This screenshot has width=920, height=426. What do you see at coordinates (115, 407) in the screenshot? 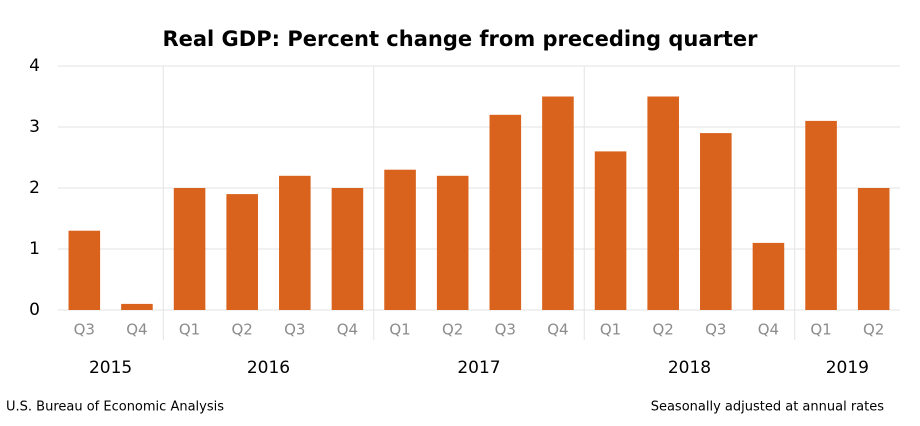
I see `source: U.S. Bureau of Economic Analysis` at bounding box center [115, 407].